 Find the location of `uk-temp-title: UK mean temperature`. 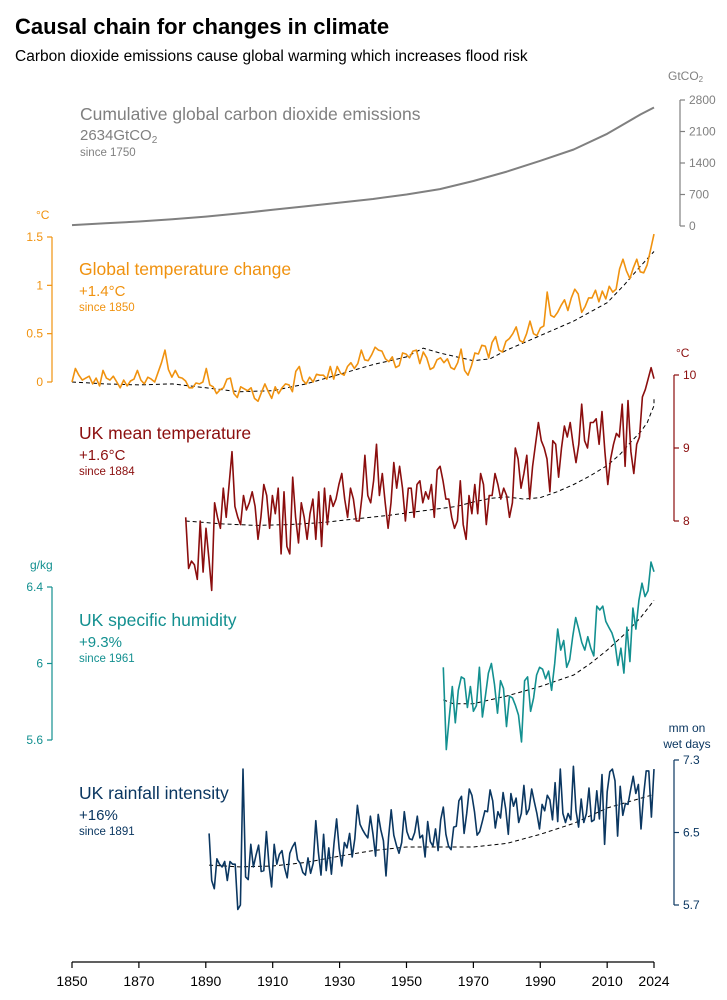

uk-temp-title: UK mean temperature is located at coordinates (165, 433).